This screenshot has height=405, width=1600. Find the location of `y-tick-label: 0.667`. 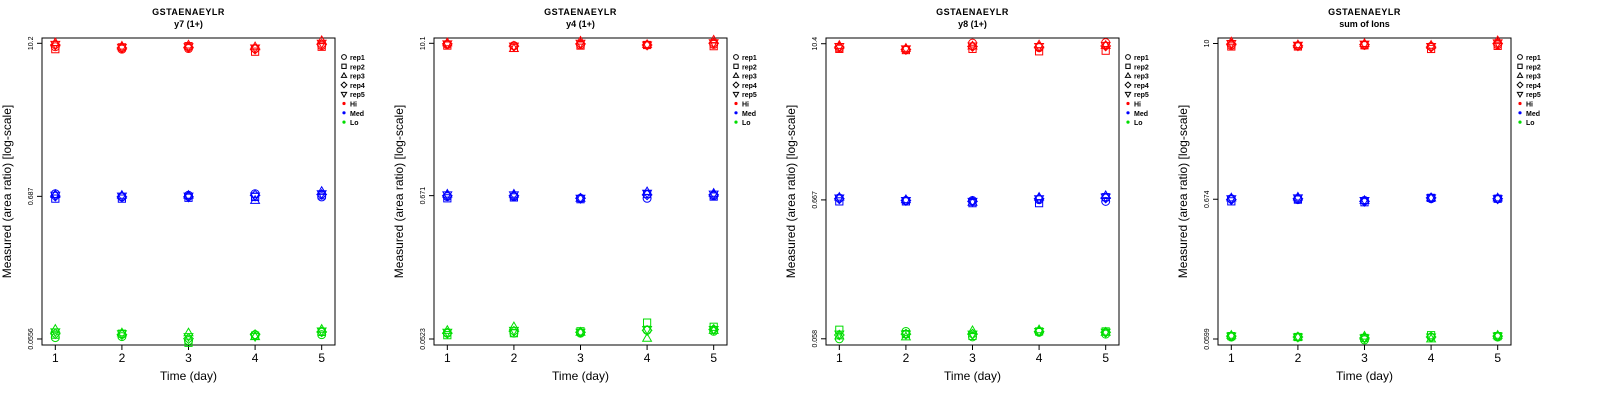

y-tick-label: 0.667 is located at coordinates (815, 200).